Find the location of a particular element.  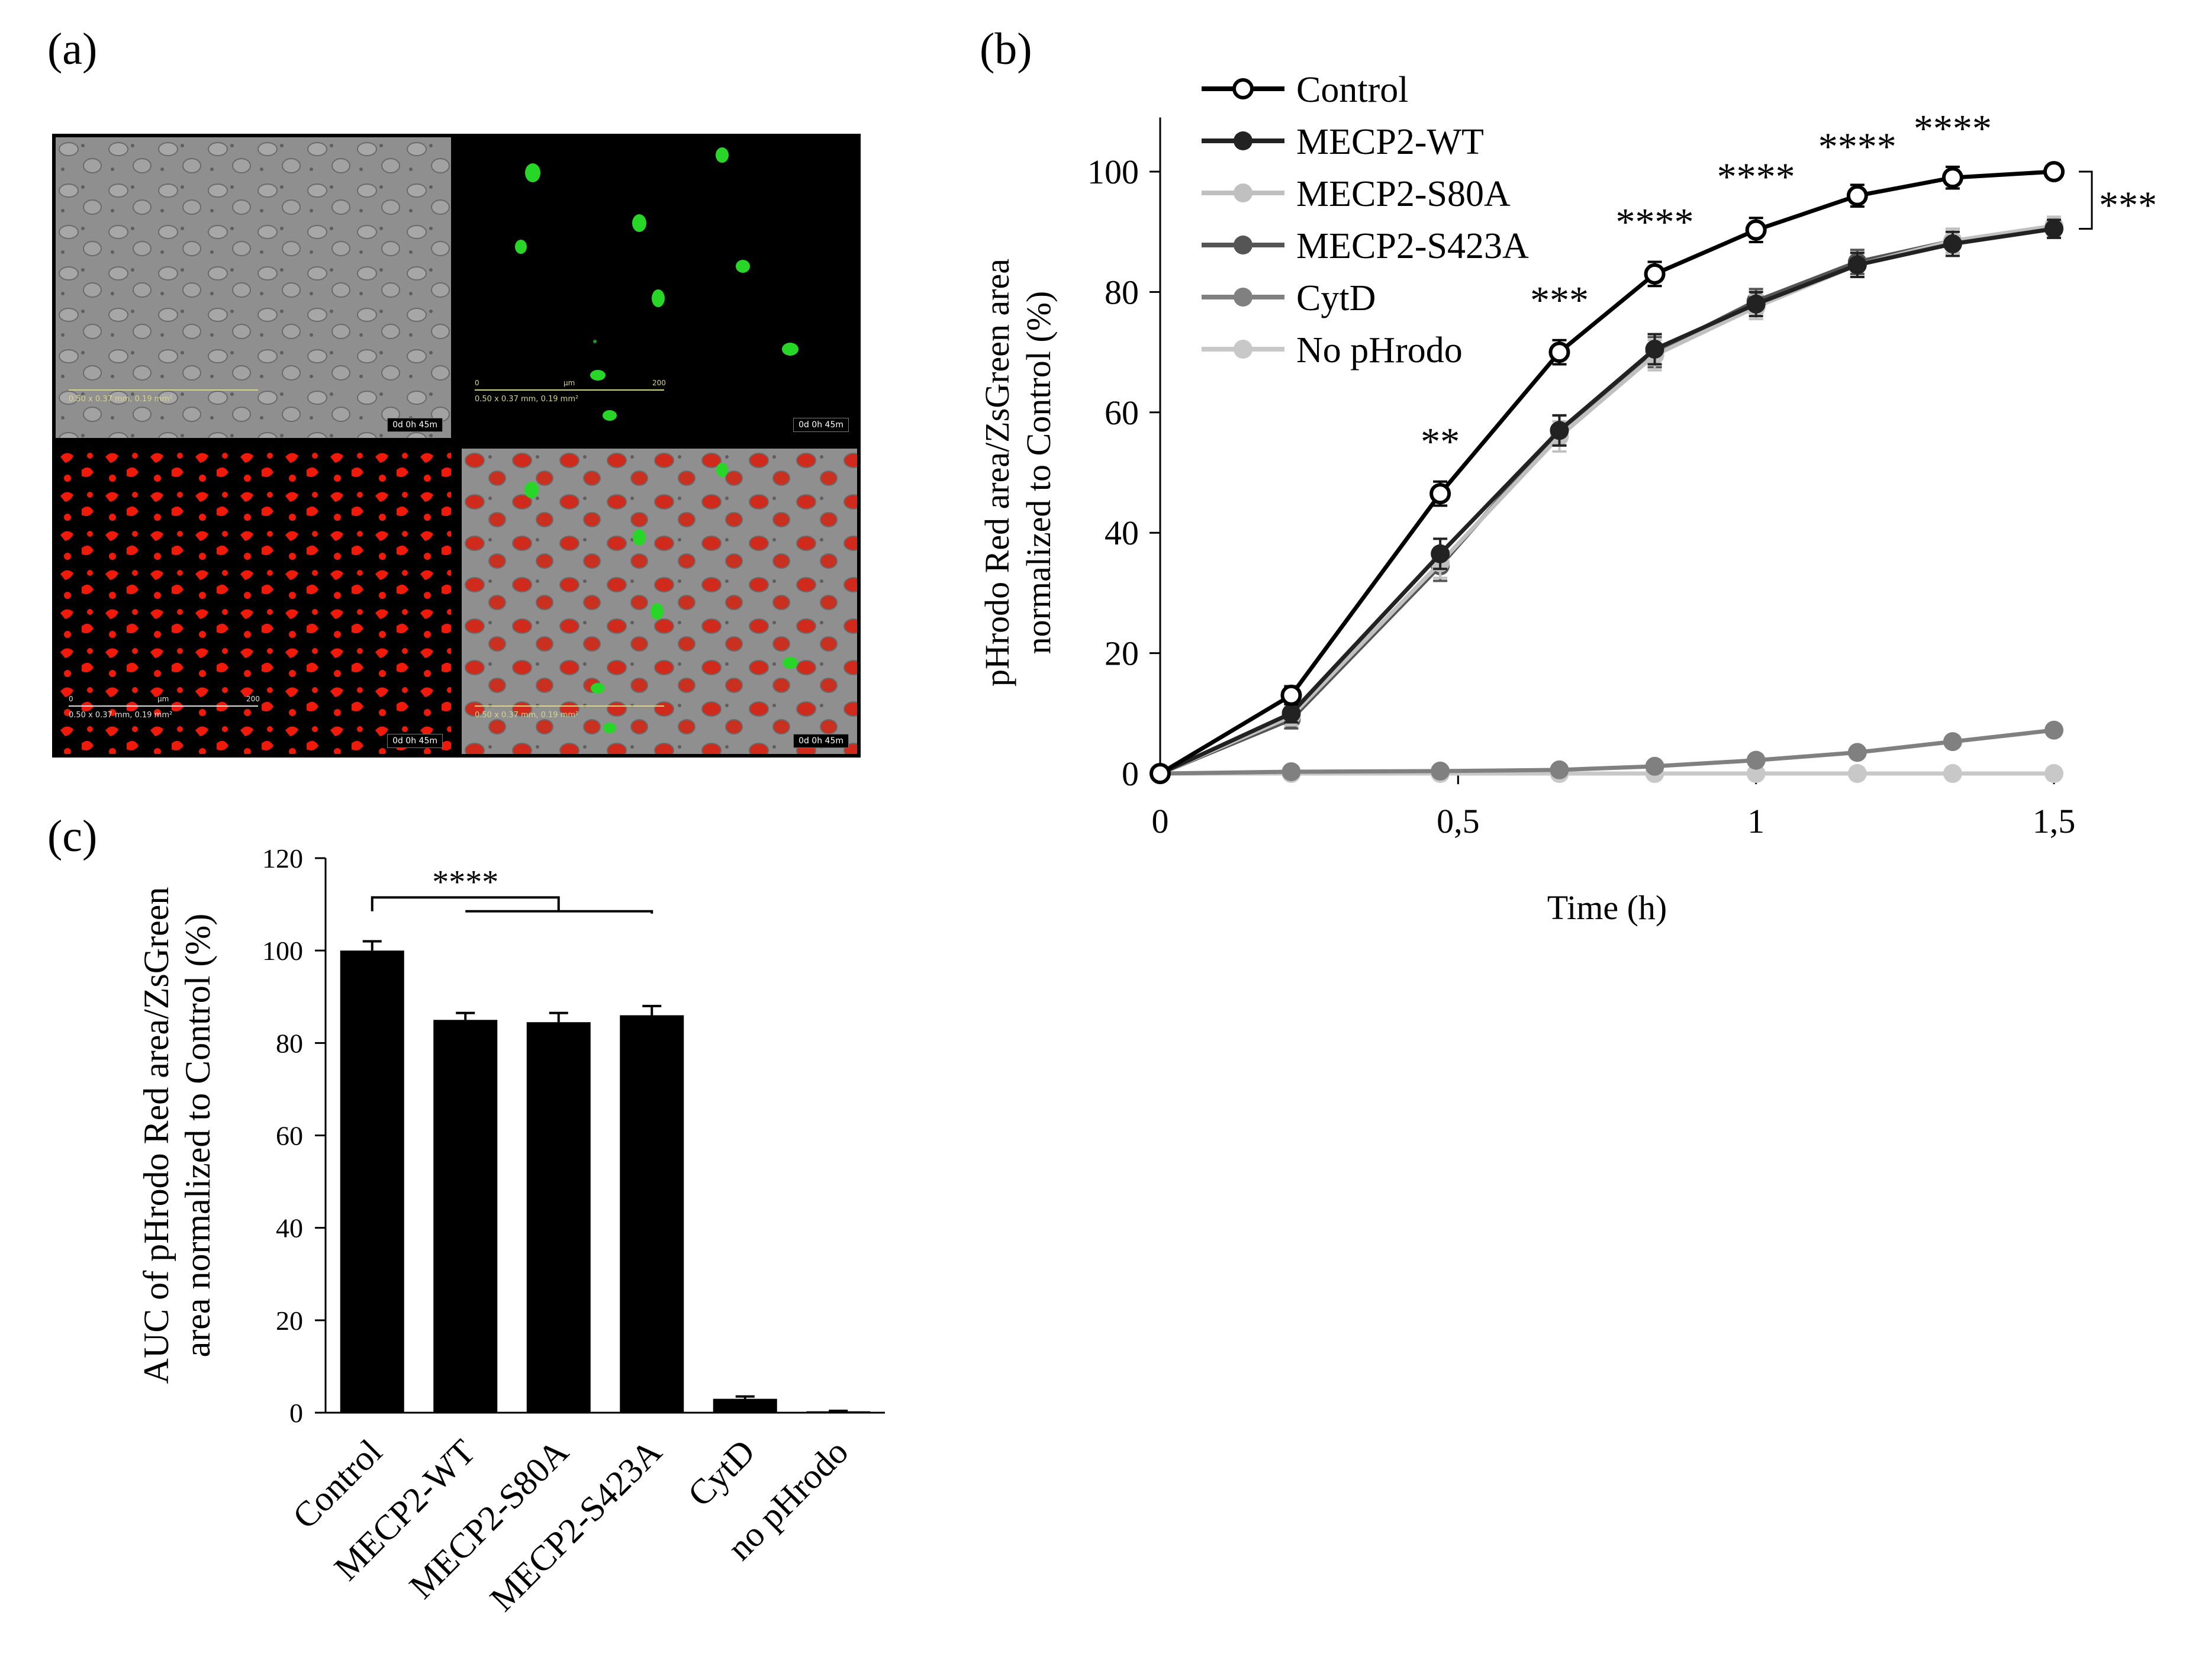

panel-c-label: (c) is located at coordinates (72, 836).